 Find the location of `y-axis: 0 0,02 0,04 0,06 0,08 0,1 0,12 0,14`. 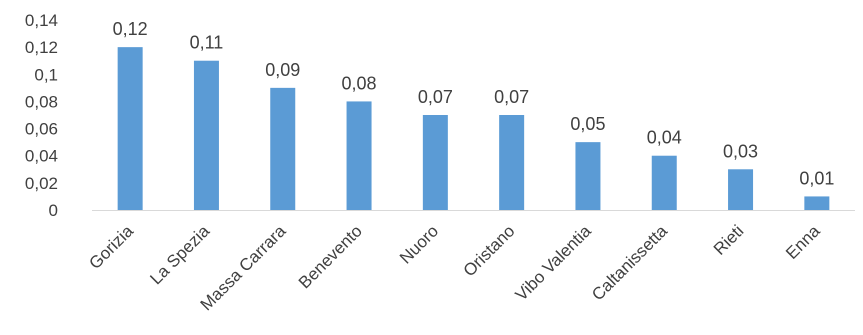

y-axis: 0 0,02 0,04 0,06 0,08 0,1 0,12 0,14 is located at coordinates (41, 115).